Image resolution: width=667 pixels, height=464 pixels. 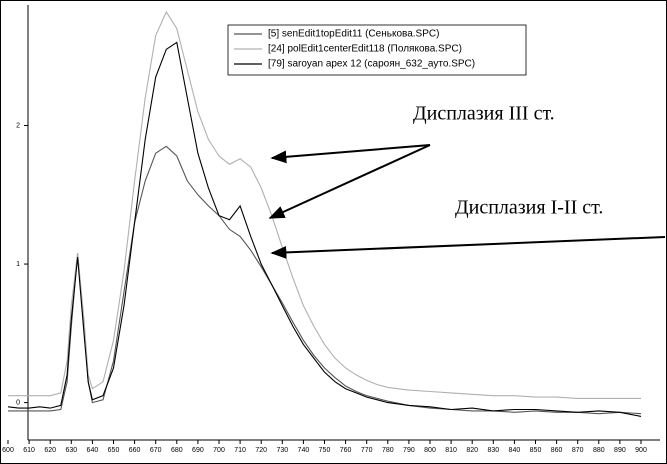 What do you see at coordinates (198, 450) in the screenshot?
I see `x-tick-label: 690` at bounding box center [198, 450].